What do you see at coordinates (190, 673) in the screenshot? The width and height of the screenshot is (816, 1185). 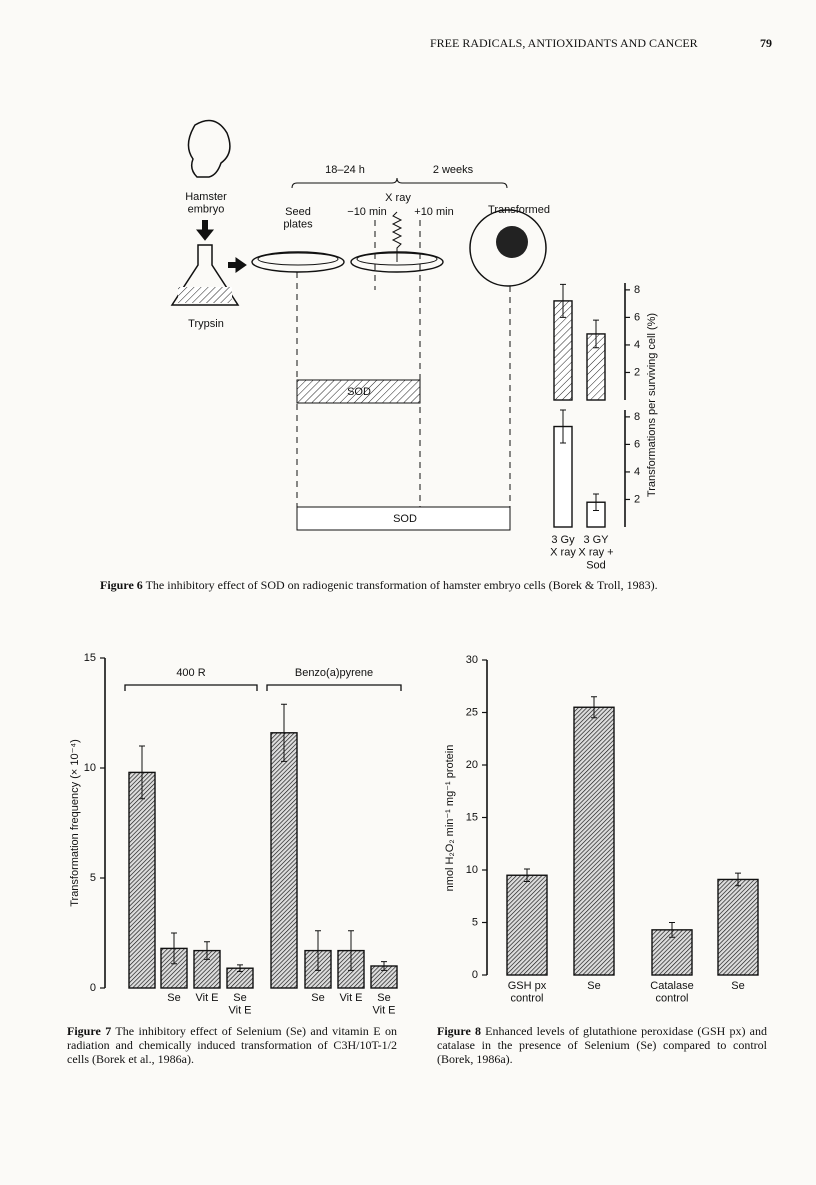 I see `group-label: 400 R` at bounding box center [190, 673].